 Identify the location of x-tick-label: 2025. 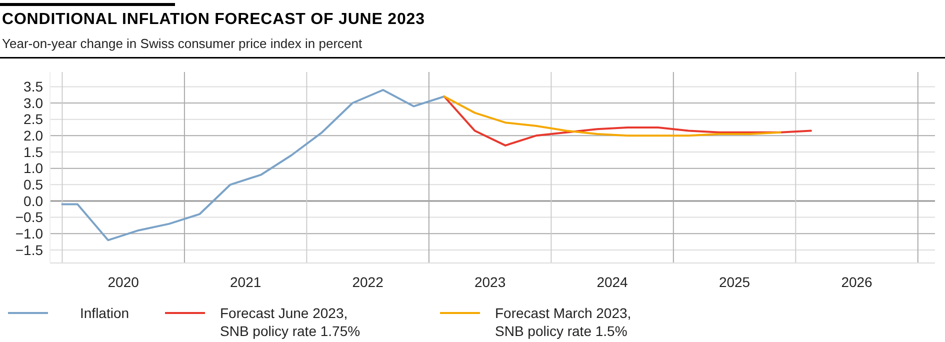
(734, 282).